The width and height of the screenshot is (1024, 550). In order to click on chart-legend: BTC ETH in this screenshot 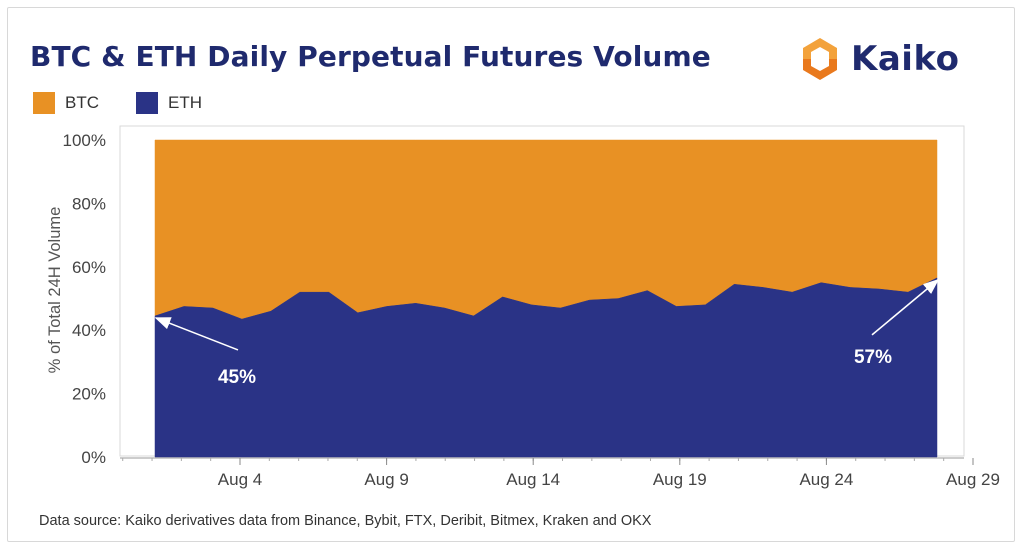, I will do `click(136, 103)`.